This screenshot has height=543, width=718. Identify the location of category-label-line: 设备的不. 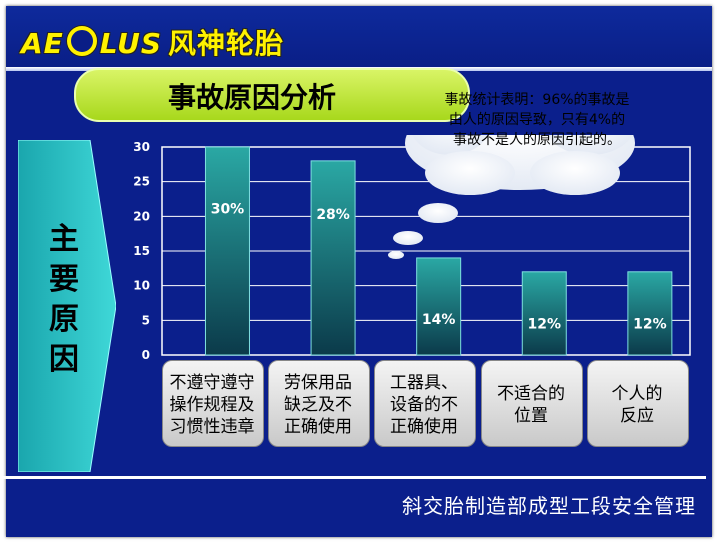
(424, 405).